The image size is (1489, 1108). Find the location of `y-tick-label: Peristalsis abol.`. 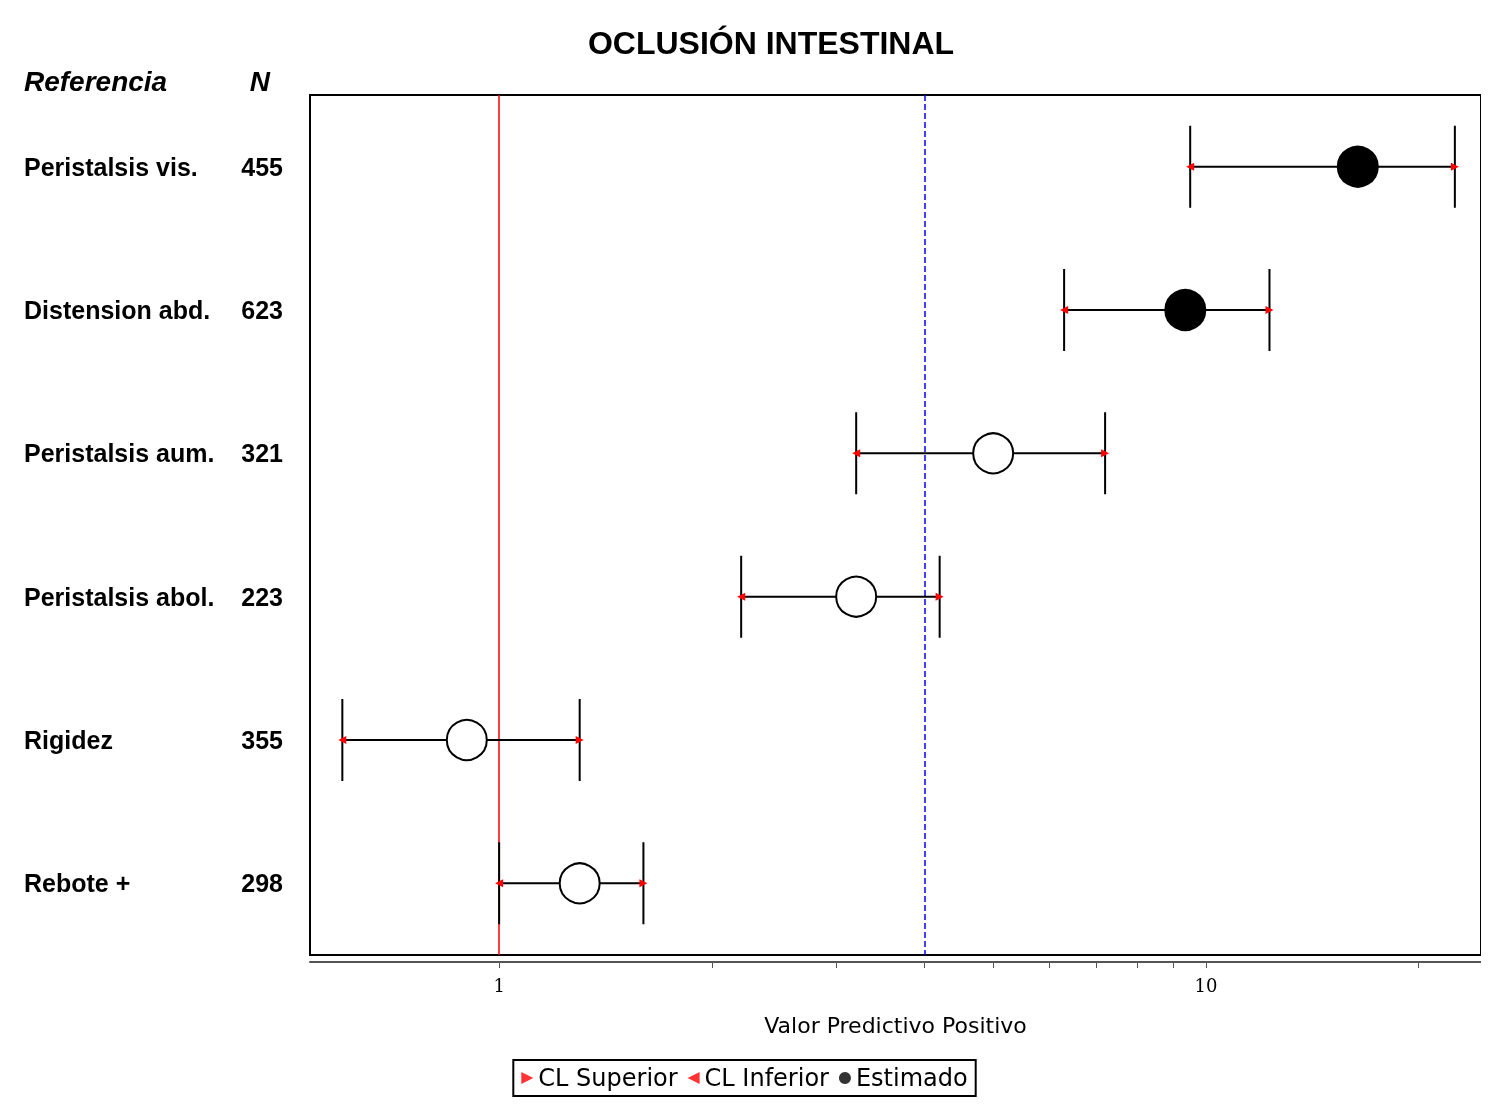

y-tick-label: Peristalsis abol. is located at coordinates (119, 596).